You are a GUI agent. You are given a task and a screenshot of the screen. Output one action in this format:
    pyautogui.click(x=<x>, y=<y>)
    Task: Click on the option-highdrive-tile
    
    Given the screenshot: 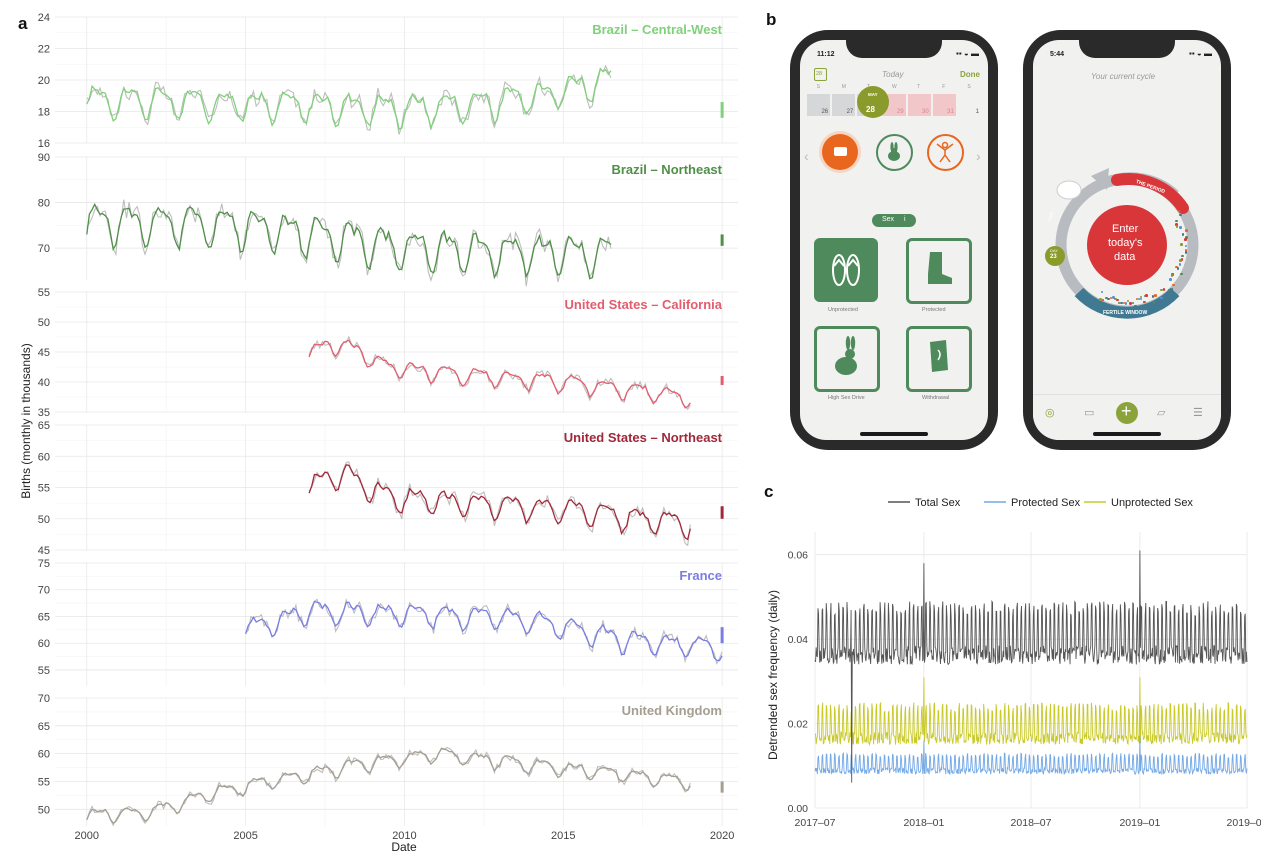 What is the action you would take?
    pyautogui.click(x=847, y=359)
    